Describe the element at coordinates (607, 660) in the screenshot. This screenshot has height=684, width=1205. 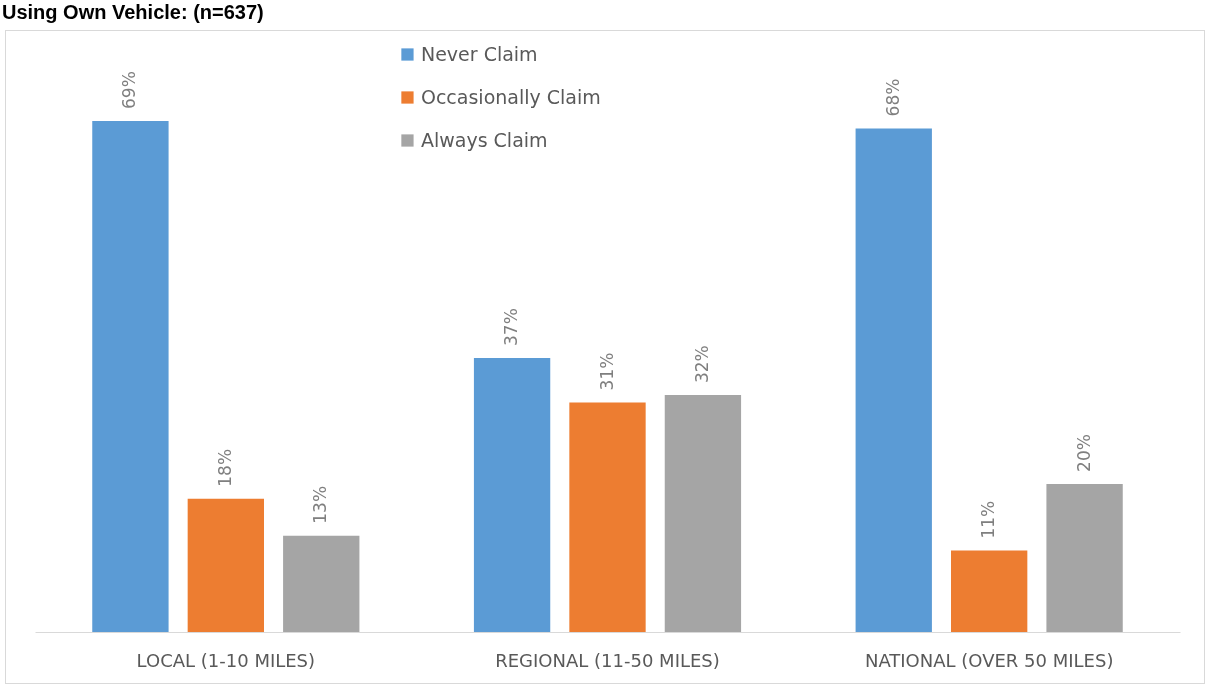
I see `x-tick-label: REGIONAL (11-50 MILES)` at that location.